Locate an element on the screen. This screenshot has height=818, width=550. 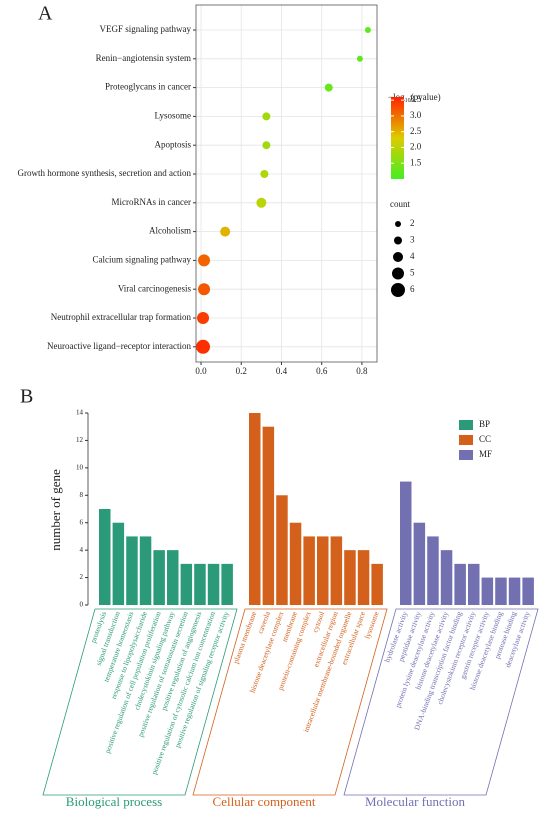
y-tick-label: 0 is located at coordinates (82, 605).